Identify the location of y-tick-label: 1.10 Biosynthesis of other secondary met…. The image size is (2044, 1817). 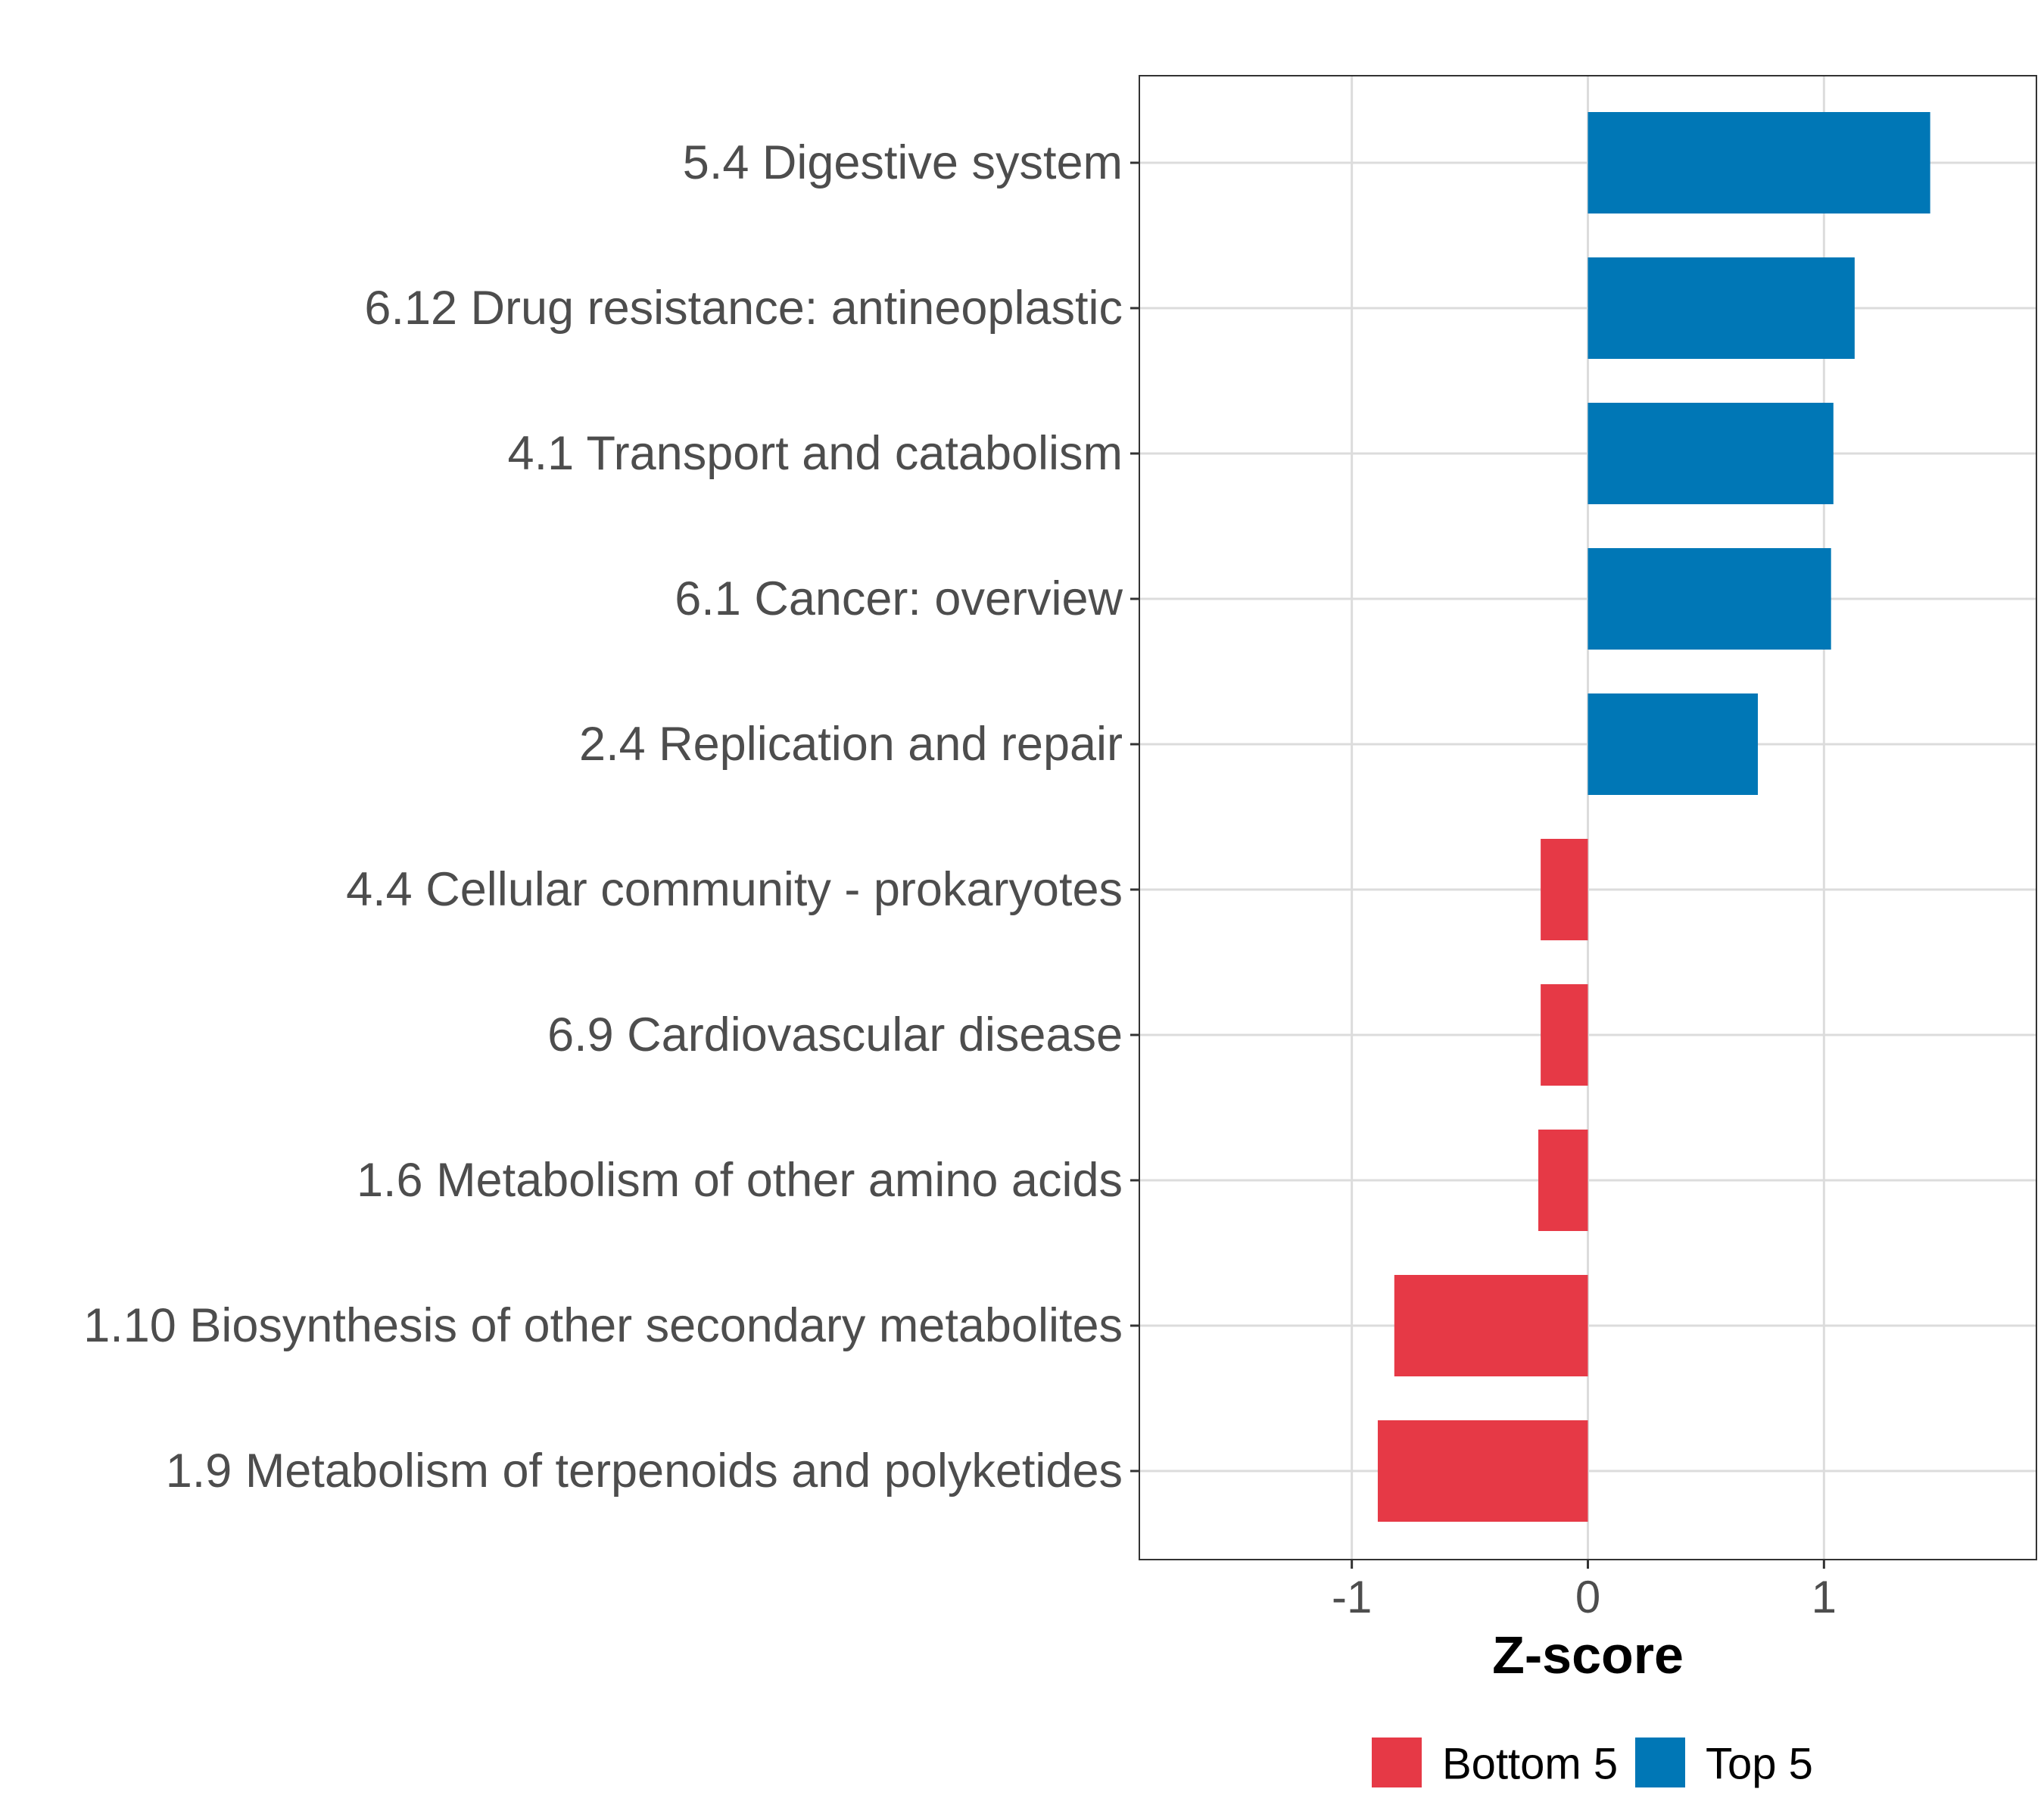
(603, 1325).